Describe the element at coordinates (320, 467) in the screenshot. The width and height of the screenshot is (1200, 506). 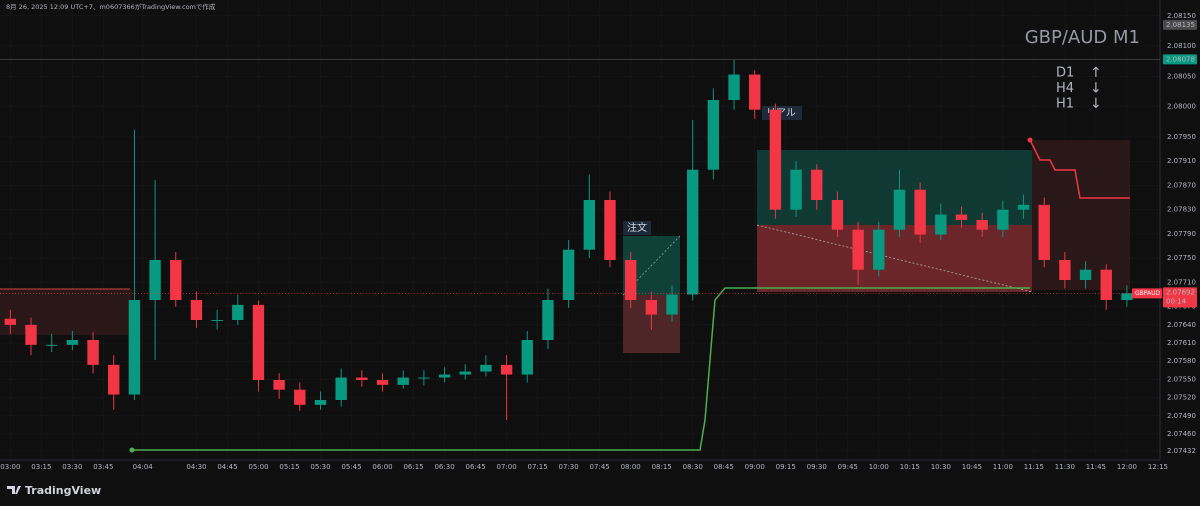
I see `x-tick-label: 05:30` at that location.